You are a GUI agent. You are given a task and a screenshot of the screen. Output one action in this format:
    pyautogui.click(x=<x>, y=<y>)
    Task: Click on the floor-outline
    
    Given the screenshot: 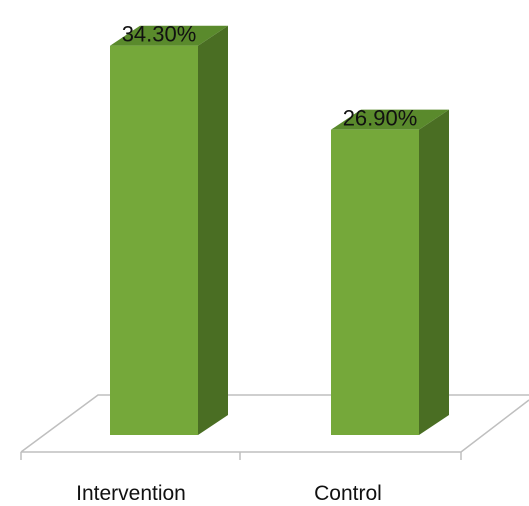 What is the action you would take?
    pyautogui.click(x=274, y=423)
    